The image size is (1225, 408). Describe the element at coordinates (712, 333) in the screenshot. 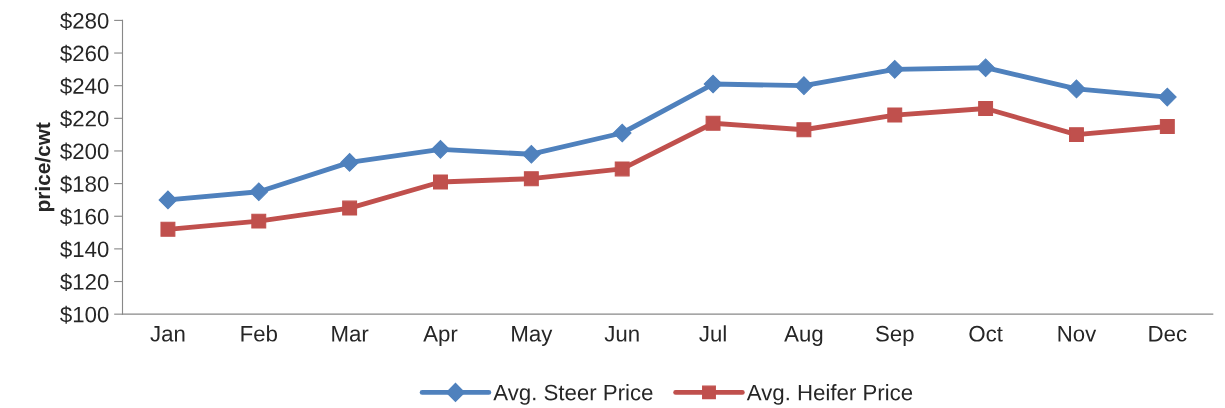

I see `x-tick-label: Jul` at that location.